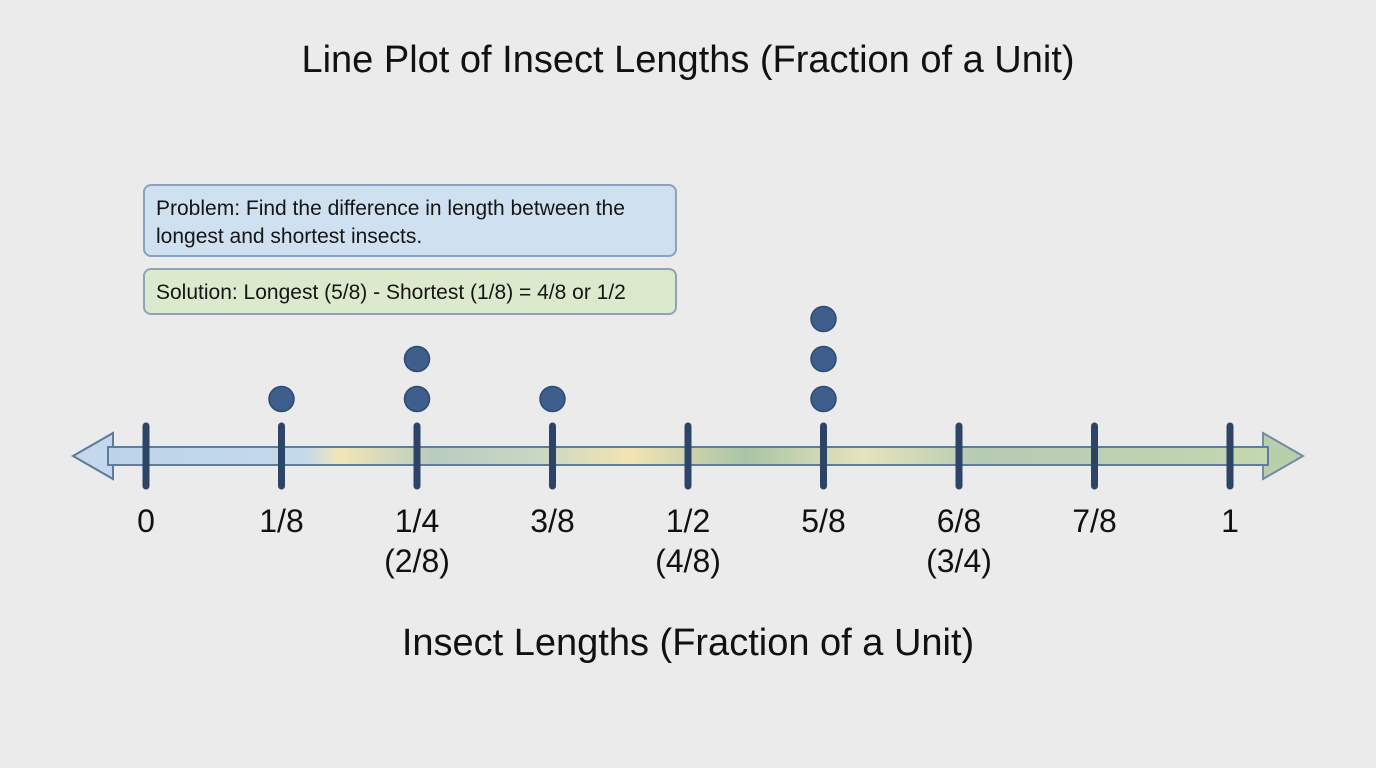  I want to click on tick-label: 0, so click(146, 521).